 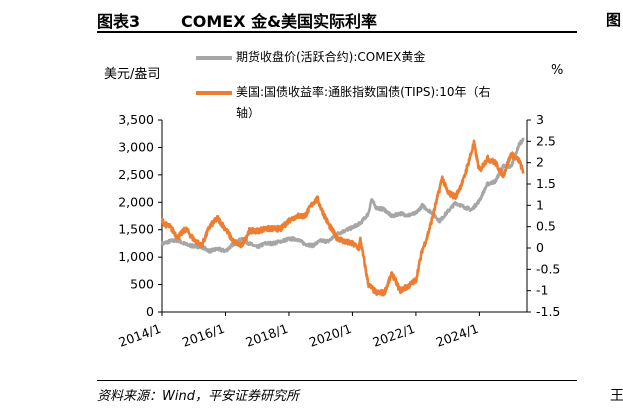 I want to click on right-axis-tick-label: 2.5, so click(x=546, y=140).